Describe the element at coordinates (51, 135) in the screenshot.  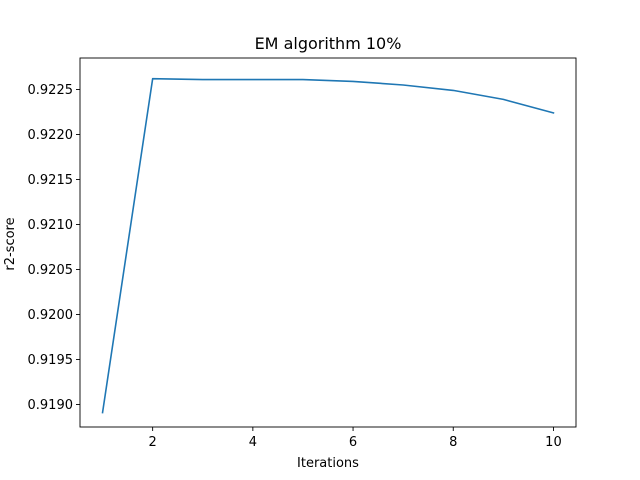
I see `y-tick-label: 0.9220` at that location.